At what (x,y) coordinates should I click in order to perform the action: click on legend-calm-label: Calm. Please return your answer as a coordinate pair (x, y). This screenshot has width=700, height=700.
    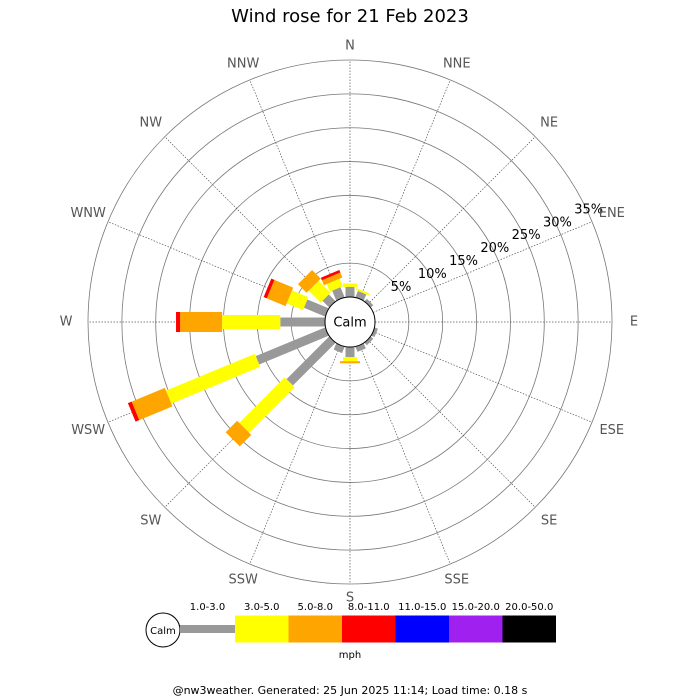
    Looking at the image, I should click on (163, 631).